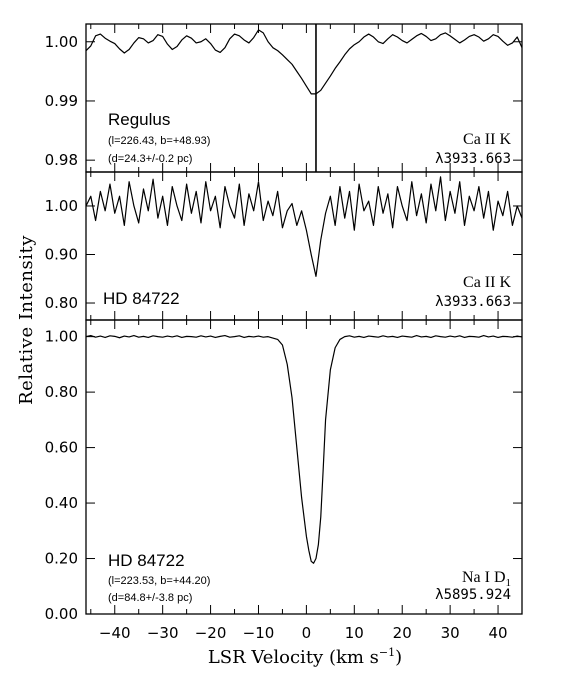 The height and width of the screenshot is (686, 572). What do you see at coordinates (146, 560) in the screenshot?
I see `panel-2-star-name: HD 84722` at bounding box center [146, 560].